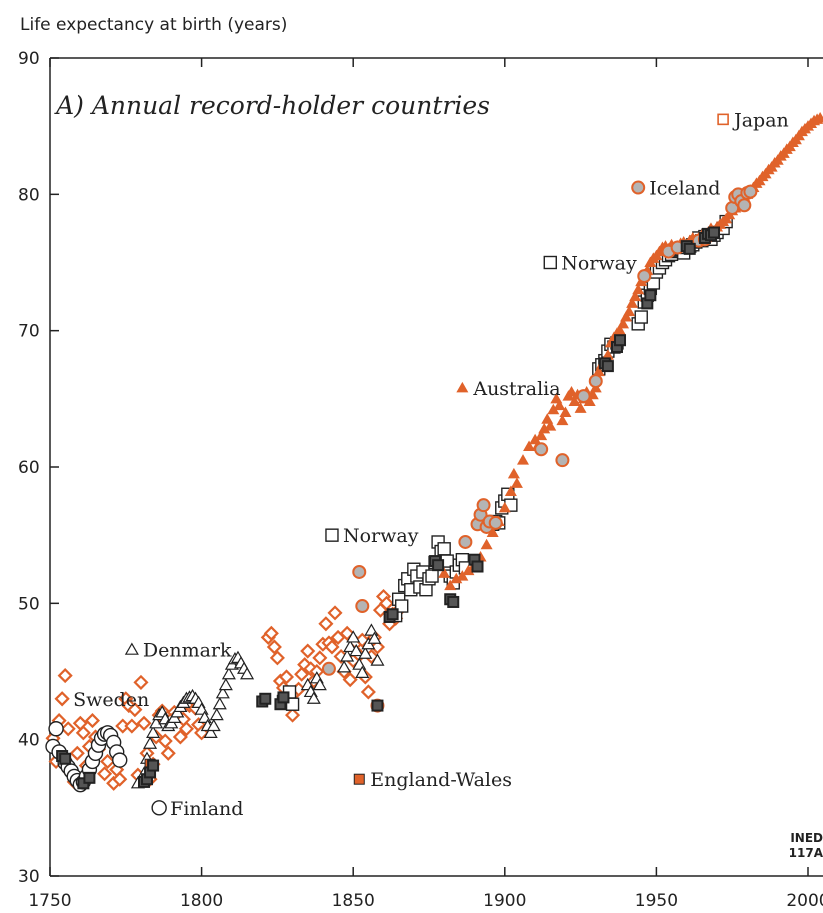 Image resolution: width=823 pixels, height=913 pixels. I want to click on x-tick-label: 1800, so click(201, 901).